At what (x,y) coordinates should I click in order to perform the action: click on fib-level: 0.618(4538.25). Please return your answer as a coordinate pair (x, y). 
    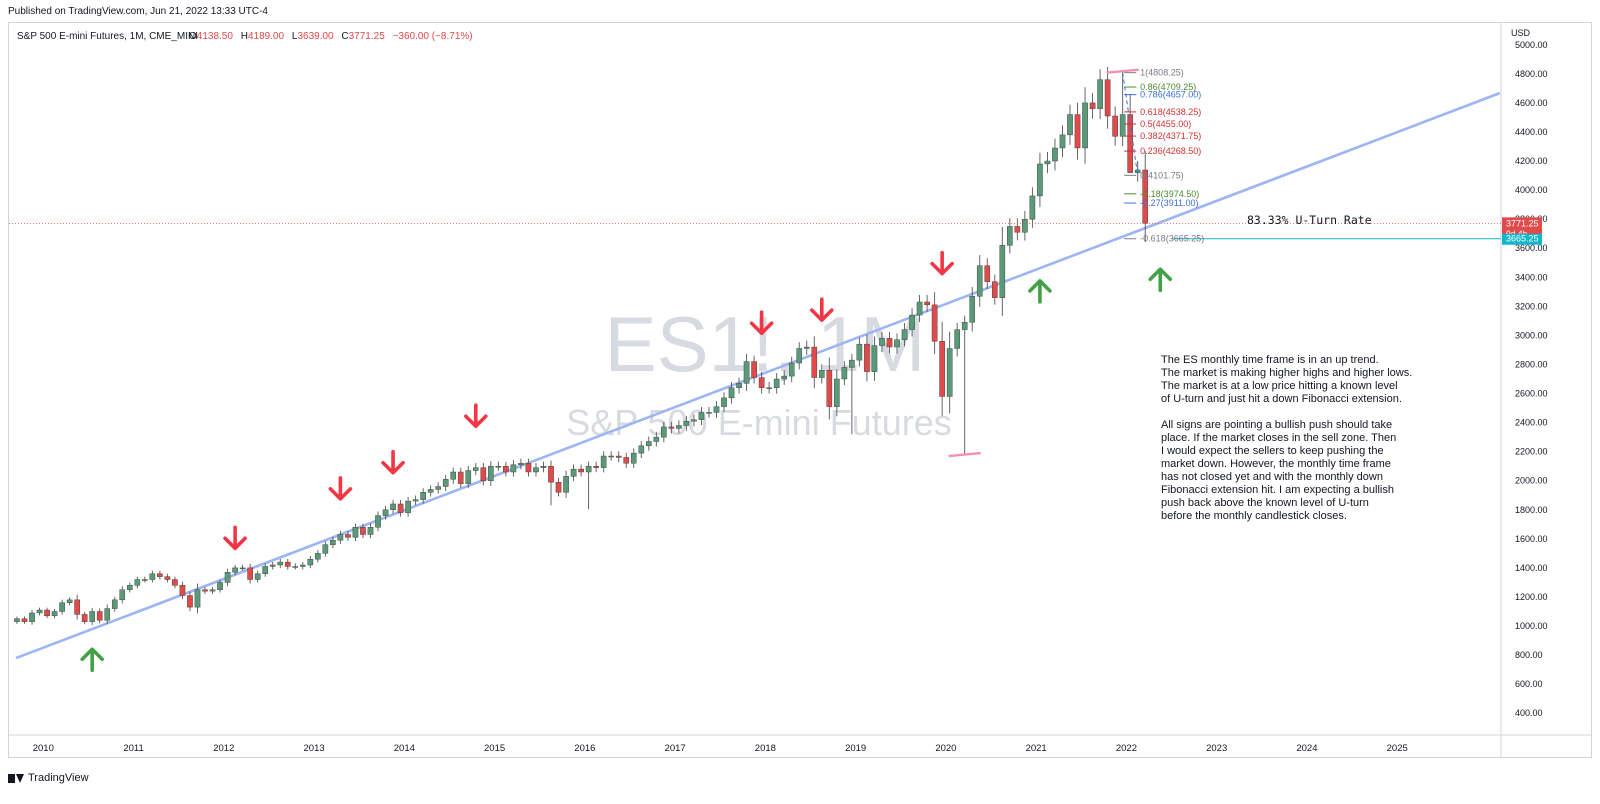
    Looking at the image, I should click on (1162, 112).